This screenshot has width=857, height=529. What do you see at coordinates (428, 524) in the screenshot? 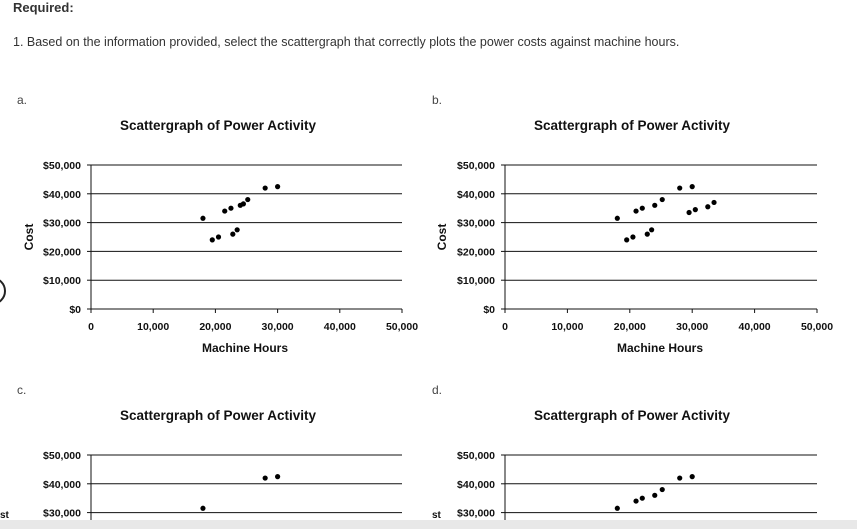
I see `bottom-scroll-edge` at bounding box center [428, 524].